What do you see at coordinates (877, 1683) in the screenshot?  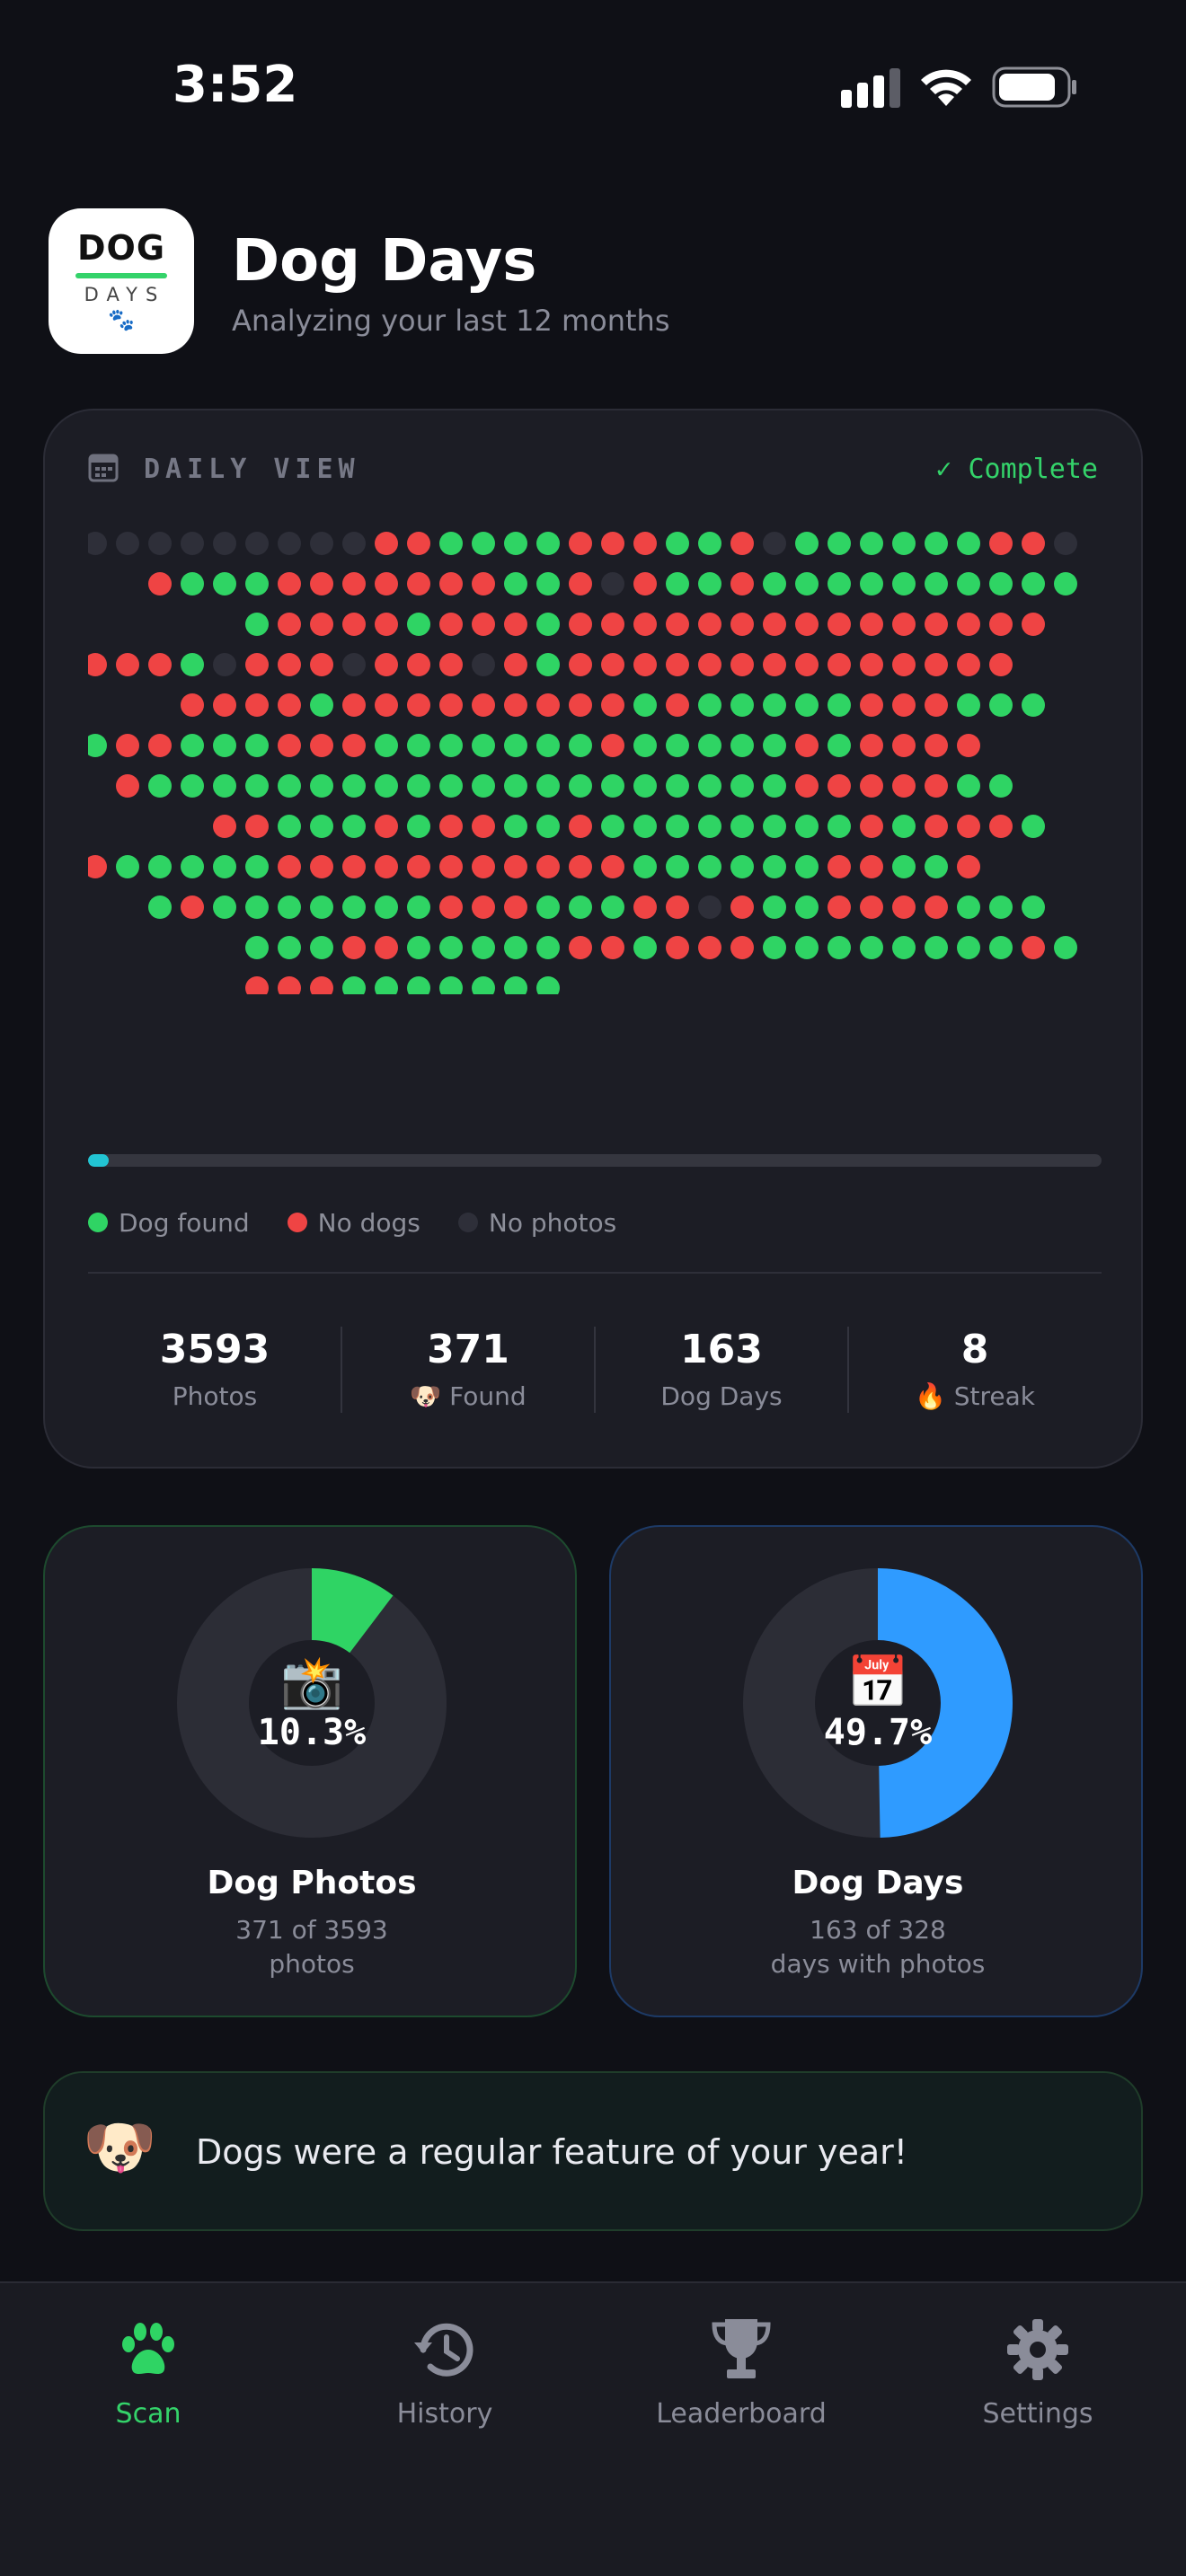 I see `calendar-emoji-icon: 📅` at bounding box center [877, 1683].